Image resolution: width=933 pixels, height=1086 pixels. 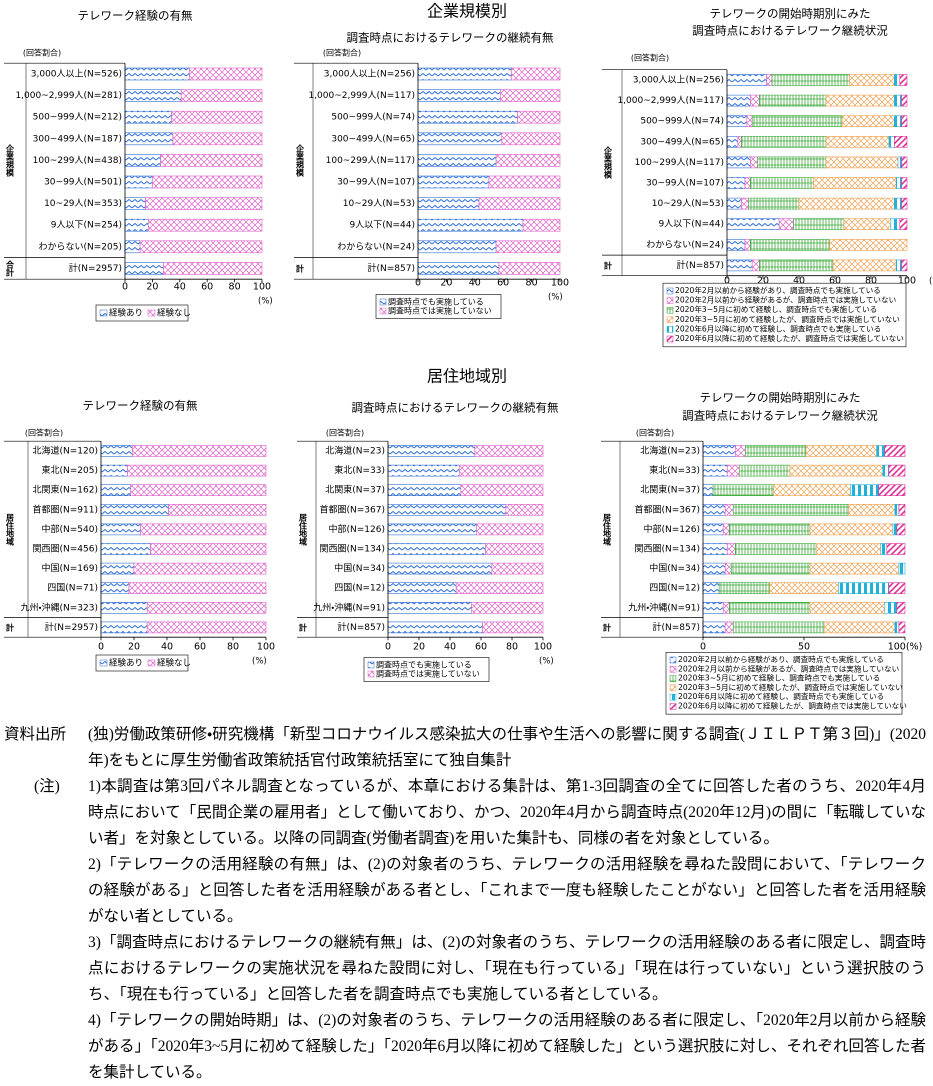 I want to click on category-label: 100~299人(N=117), so click(x=679, y=163).